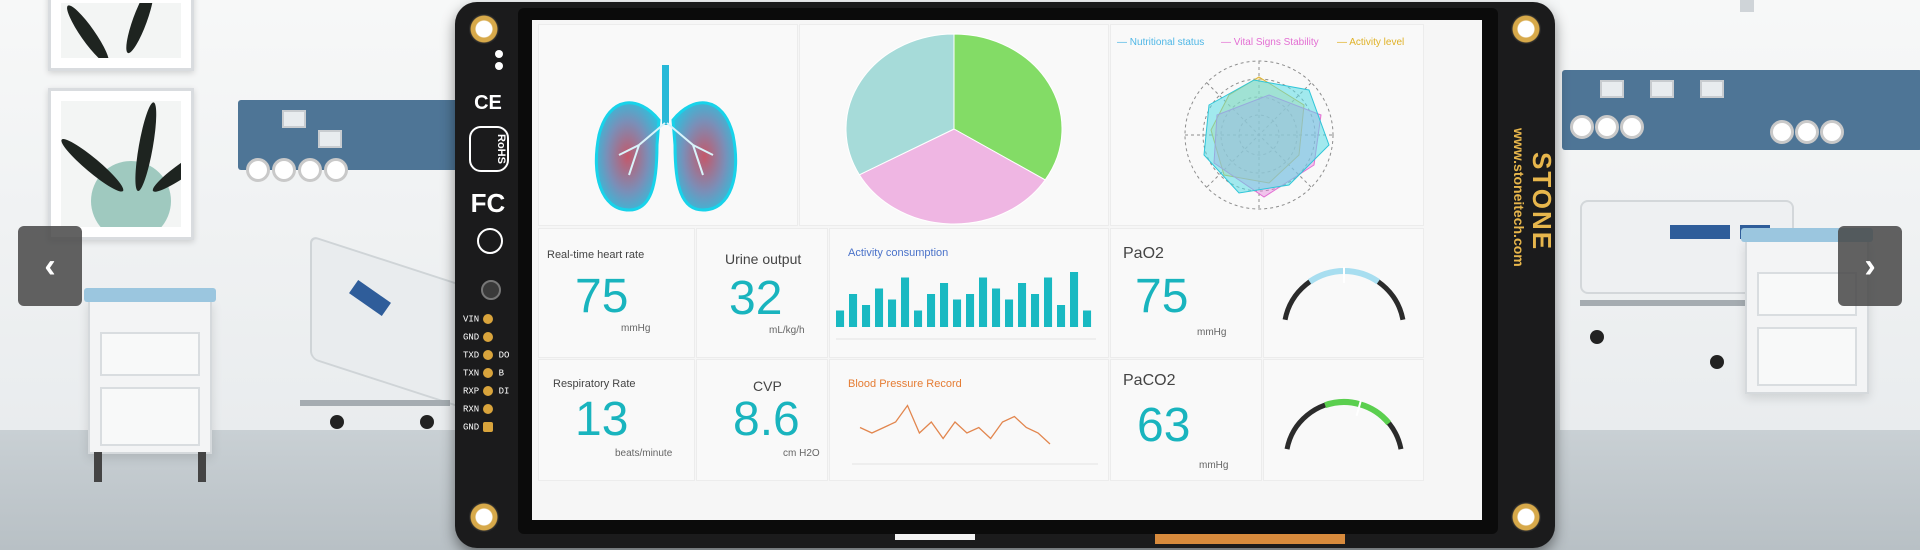 The width and height of the screenshot is (1920, 550). I want to click on pao2-value: 75, so click(1162, 296).